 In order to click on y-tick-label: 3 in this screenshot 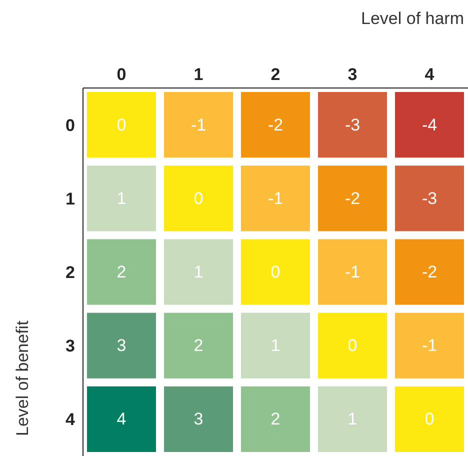, I will do `click(70, 346)`.